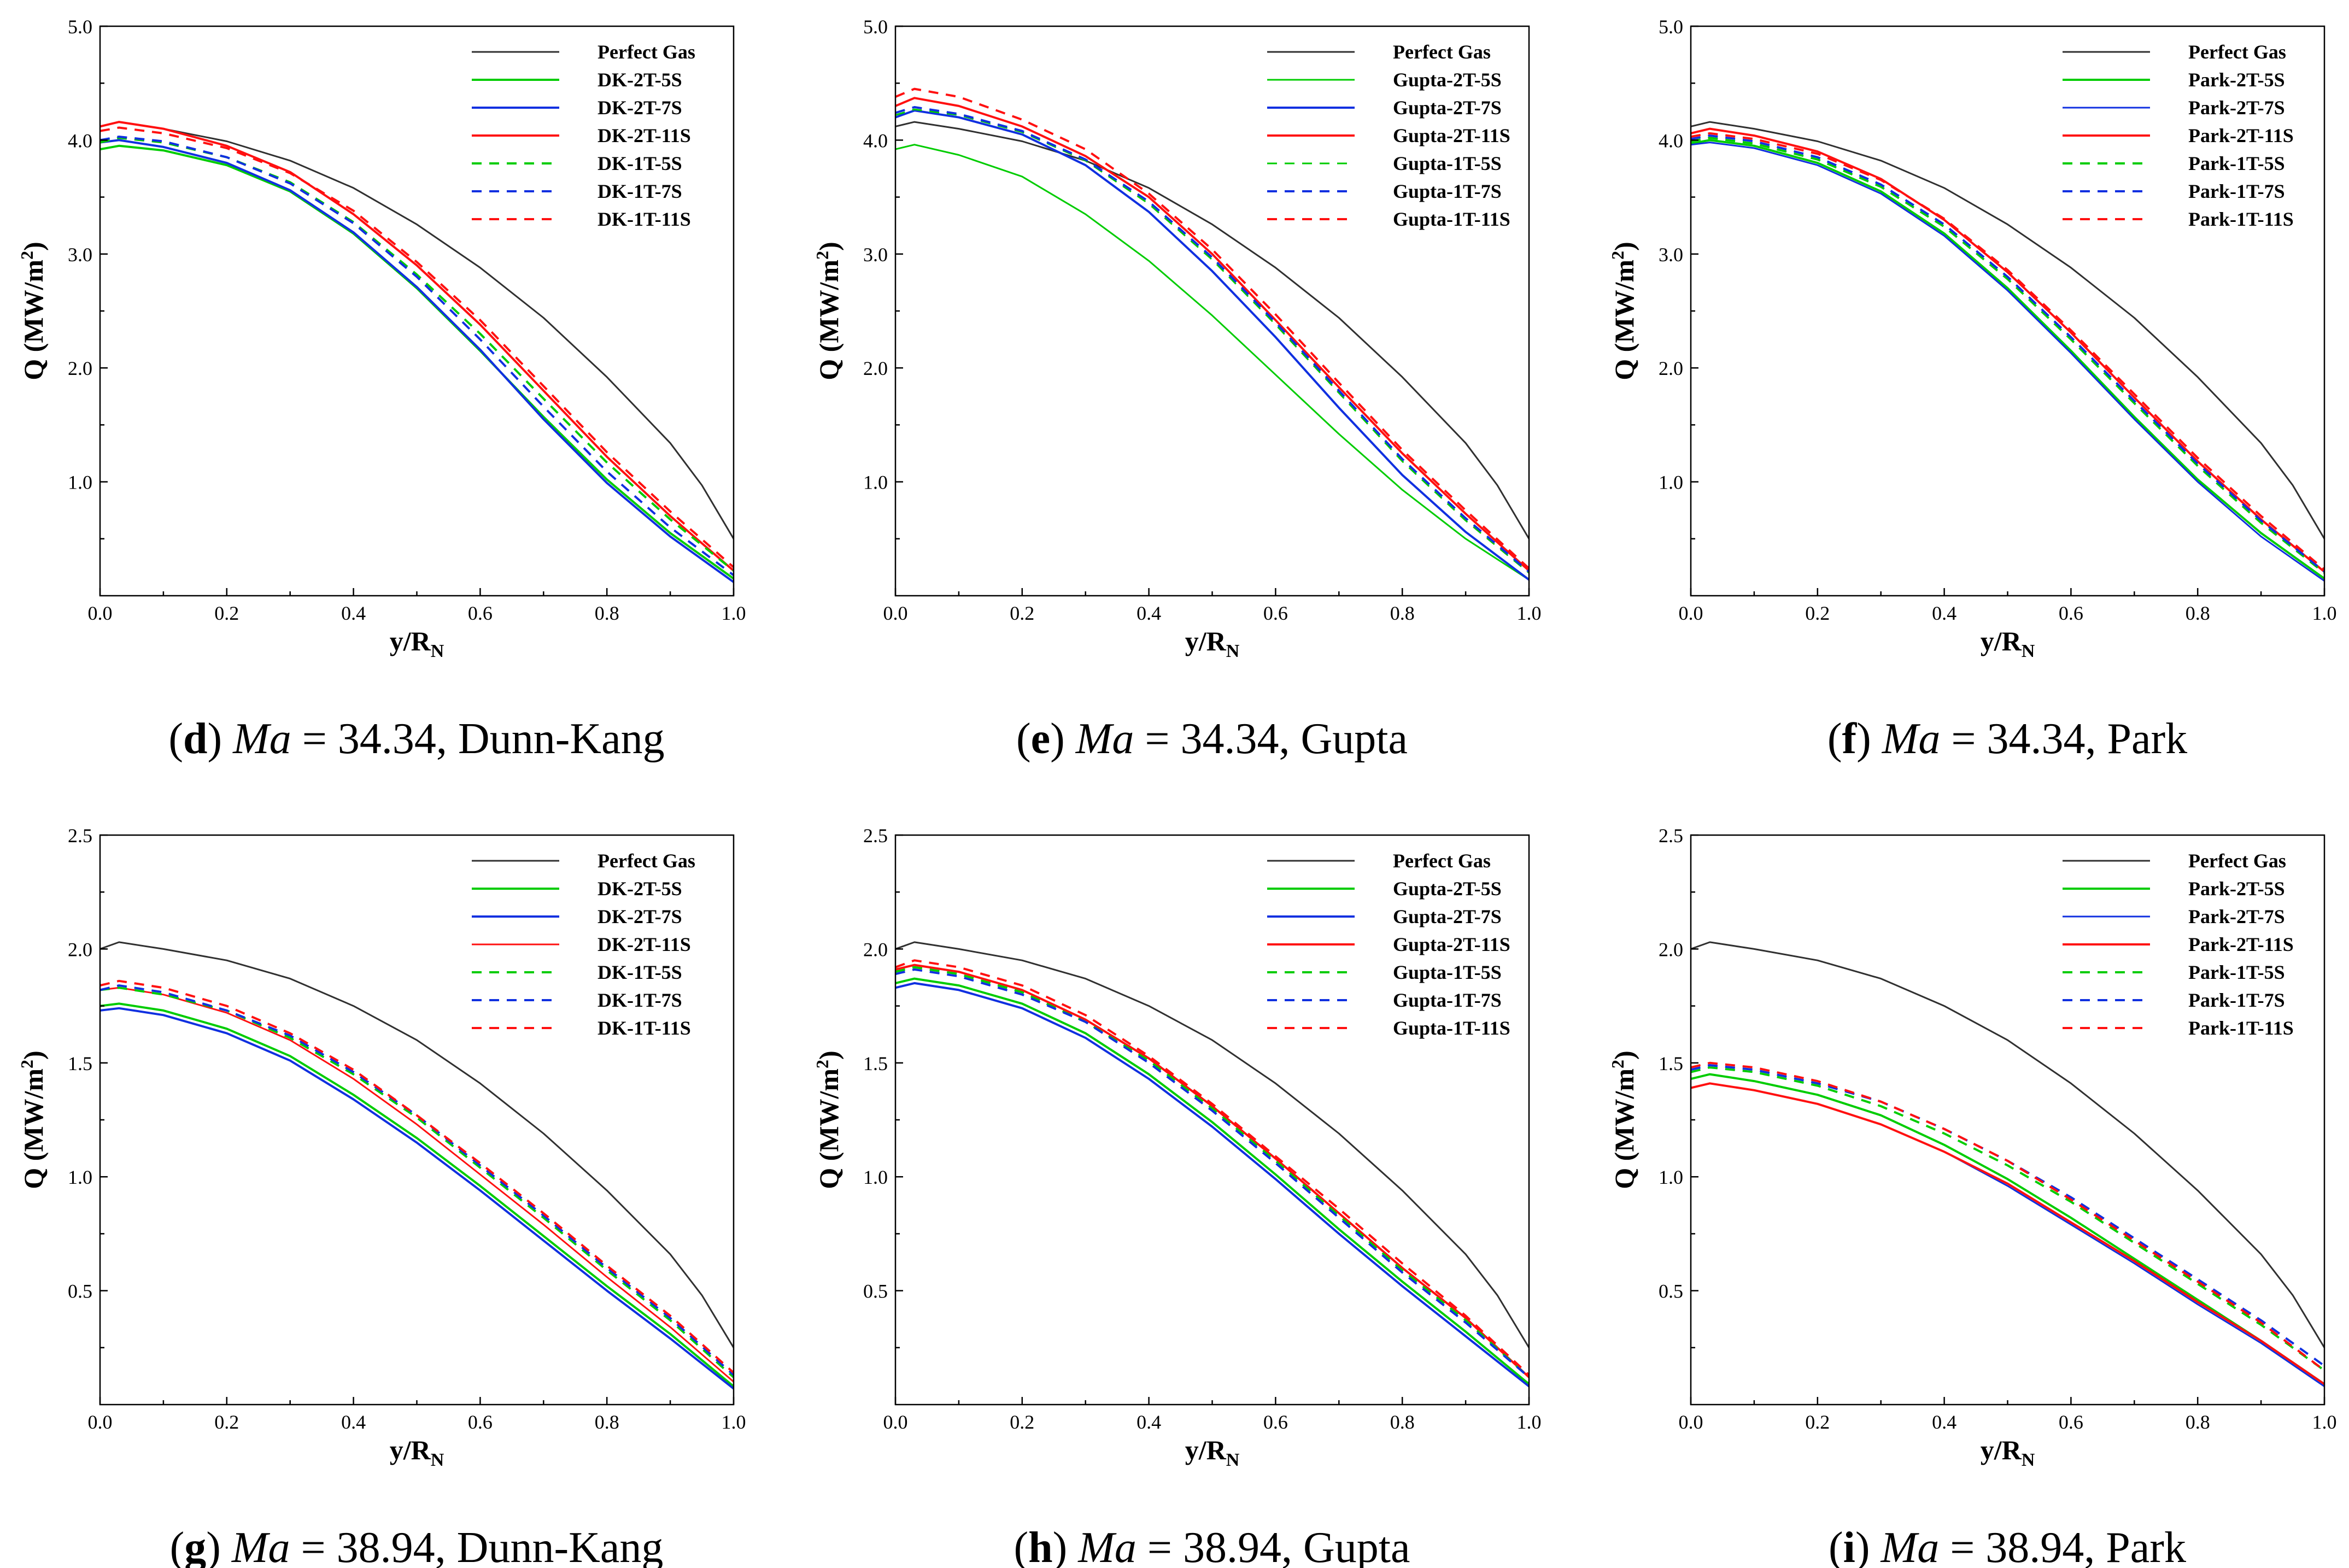  I want to click on x-axis-title-main: y/R, so click(410, 1450).